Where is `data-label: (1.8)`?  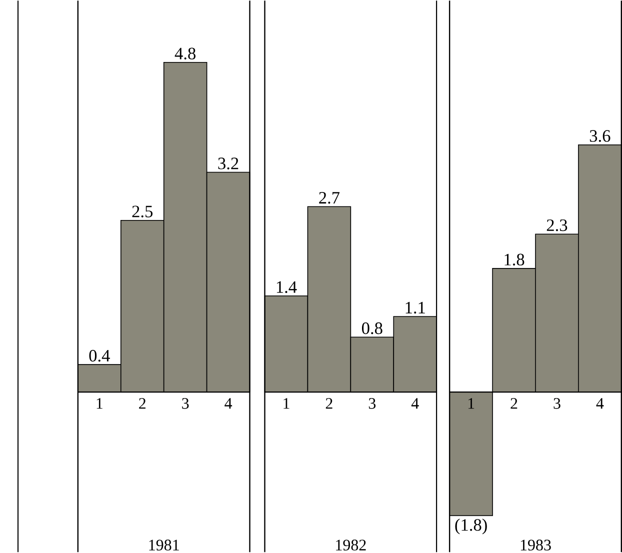
data-label: (1.8) is located at coordinates (471, 526).